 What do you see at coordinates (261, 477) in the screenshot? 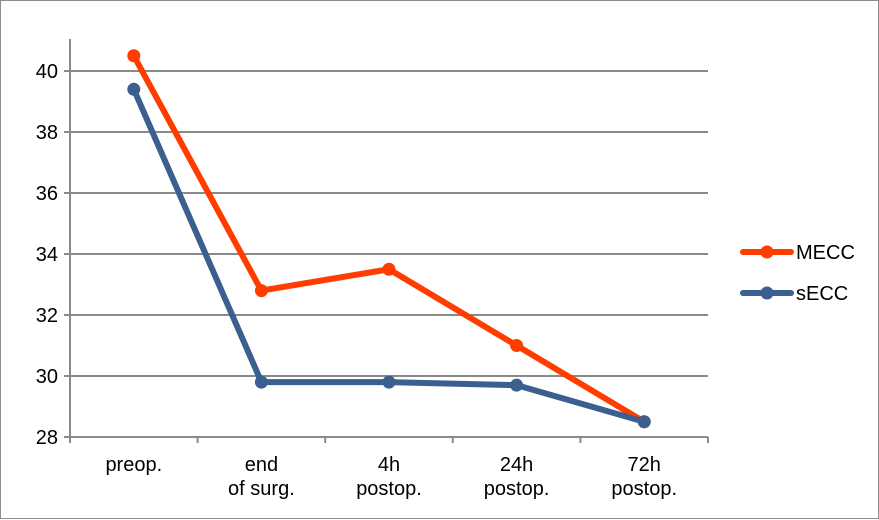
I see `x-tick-label: end of surg.` at bounding box center [261, 477].